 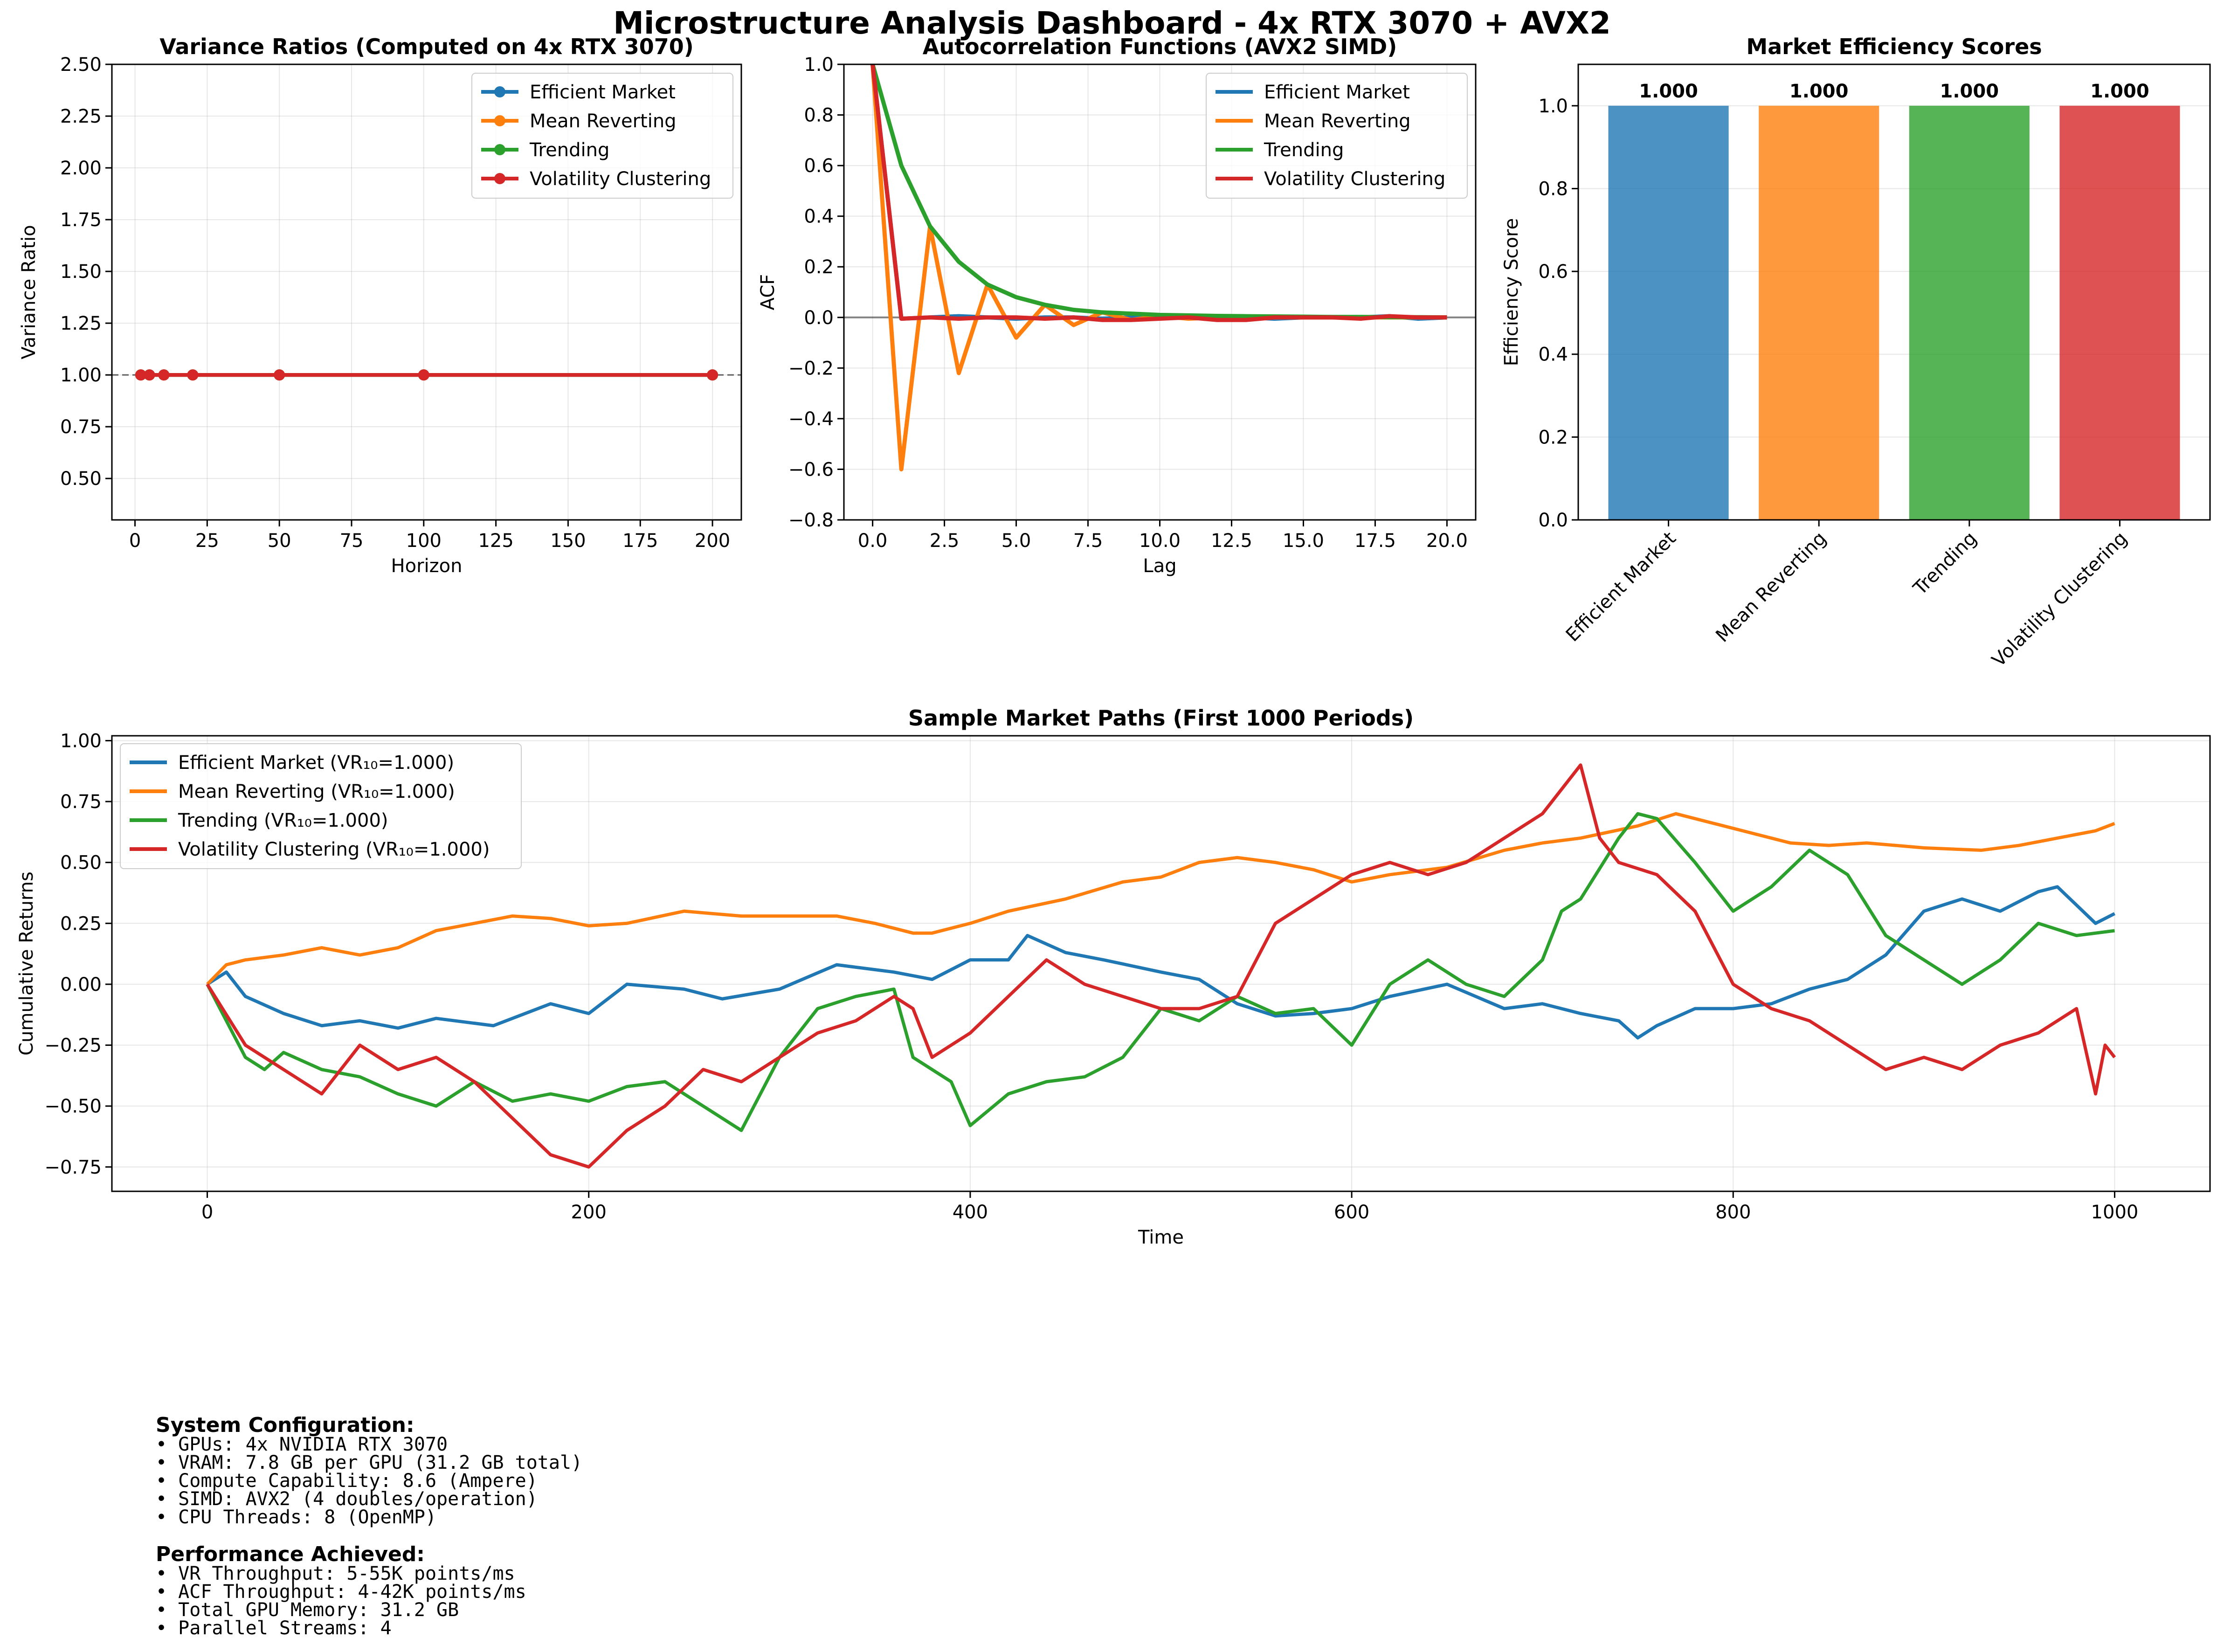 What do you see at coordinates (427, 566) in the screenshot?
I see `x-axis-label: Horizon` at bounding box center [427, 566].